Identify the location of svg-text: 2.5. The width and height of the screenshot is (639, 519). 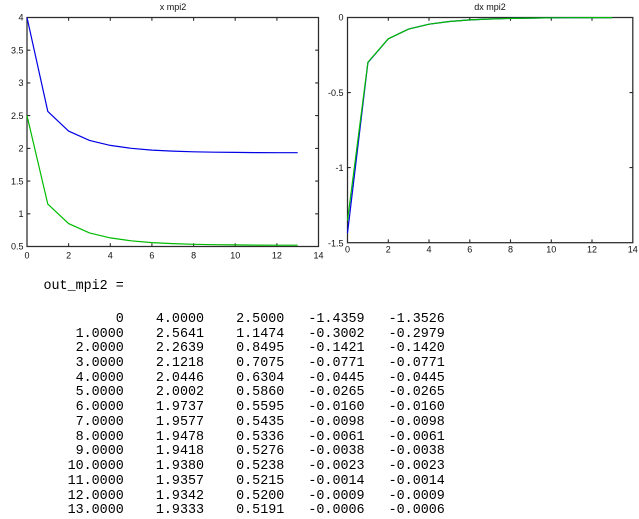
(17, 116).